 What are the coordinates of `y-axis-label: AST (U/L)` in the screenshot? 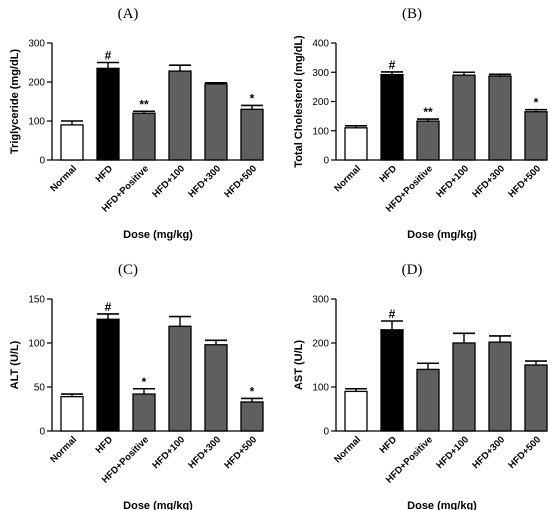 It's located at (299, 365).